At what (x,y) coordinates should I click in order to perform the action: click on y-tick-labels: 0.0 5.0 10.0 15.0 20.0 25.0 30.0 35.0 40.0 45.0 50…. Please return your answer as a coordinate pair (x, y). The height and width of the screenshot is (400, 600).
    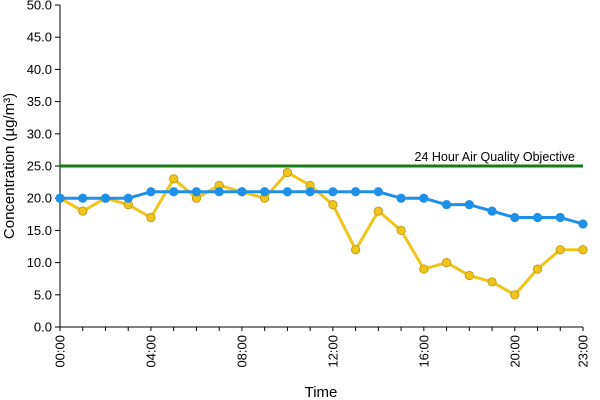
    Looking at the image, I should click on (43, 167).